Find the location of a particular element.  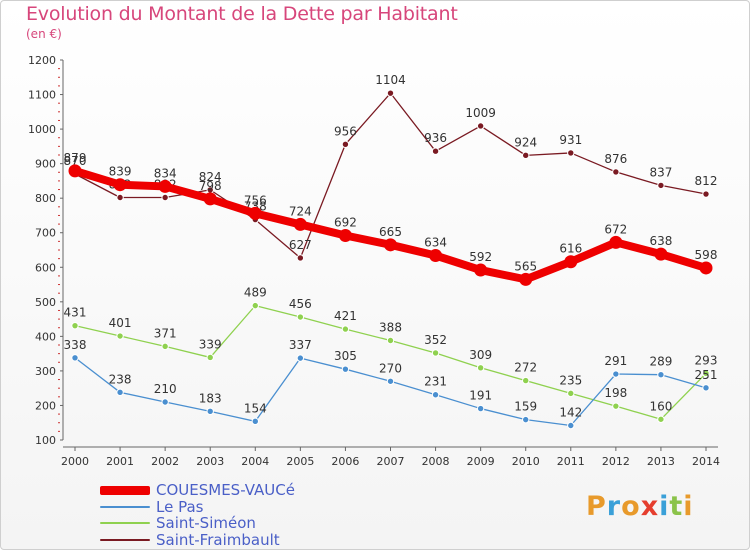

data-label: 210 is located at coordinates (165, 389).